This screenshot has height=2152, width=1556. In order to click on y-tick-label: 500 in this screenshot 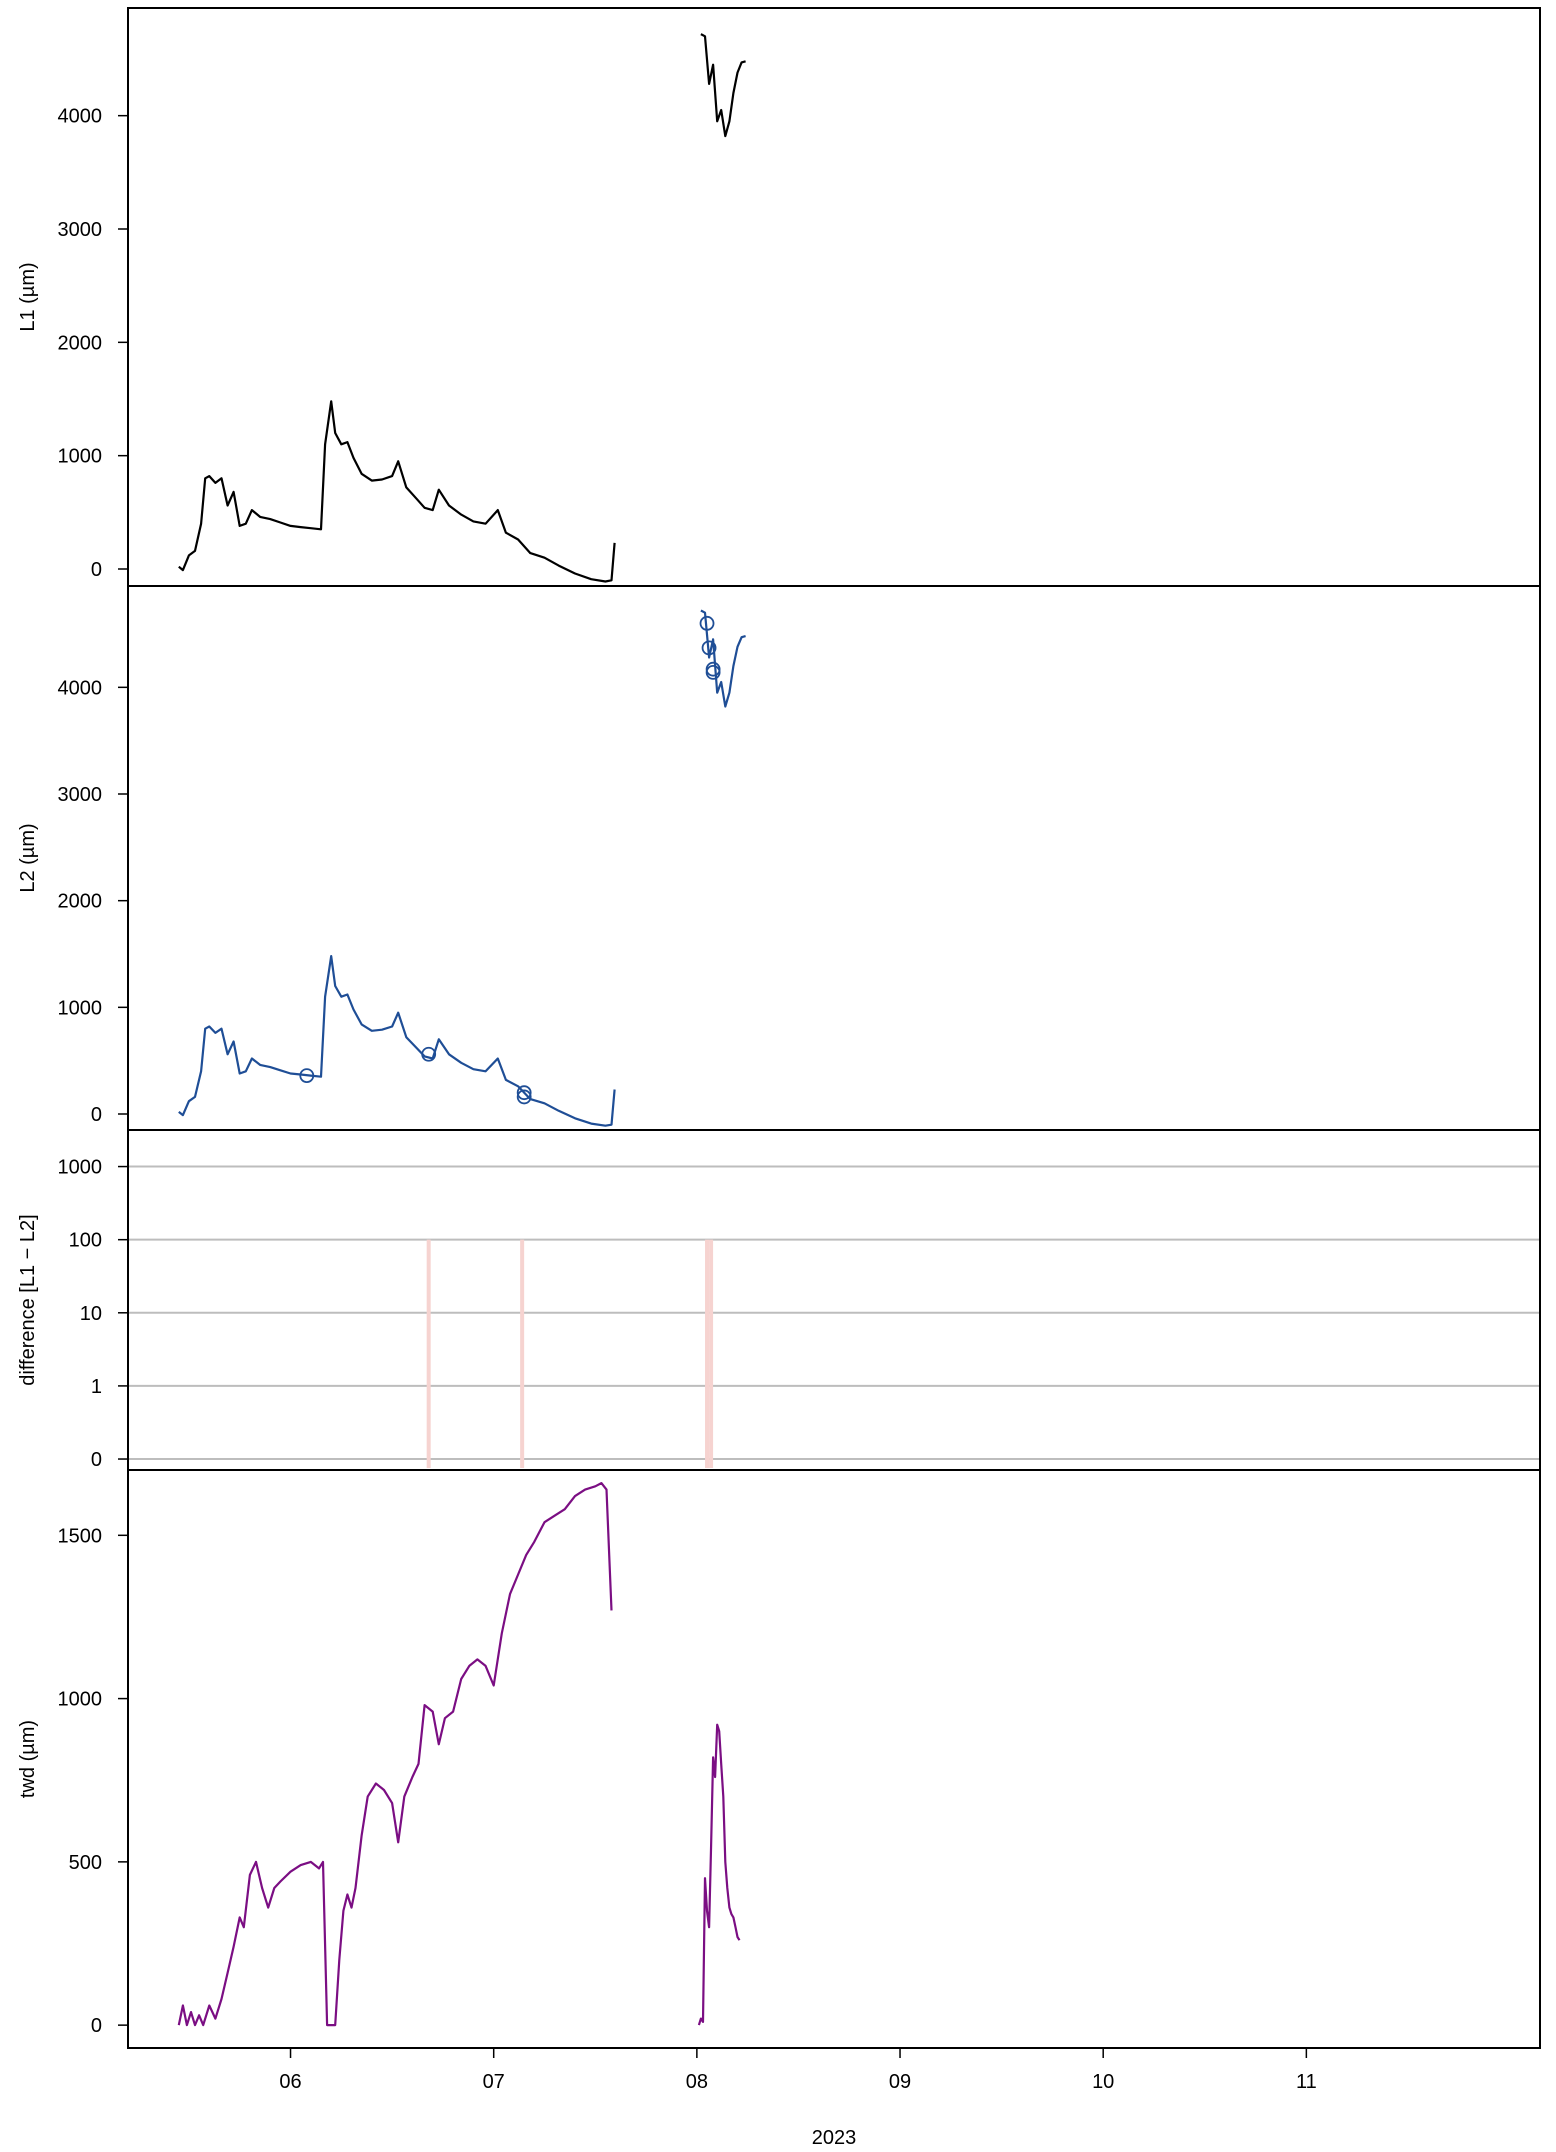, I will do `click(85, 1863)`.